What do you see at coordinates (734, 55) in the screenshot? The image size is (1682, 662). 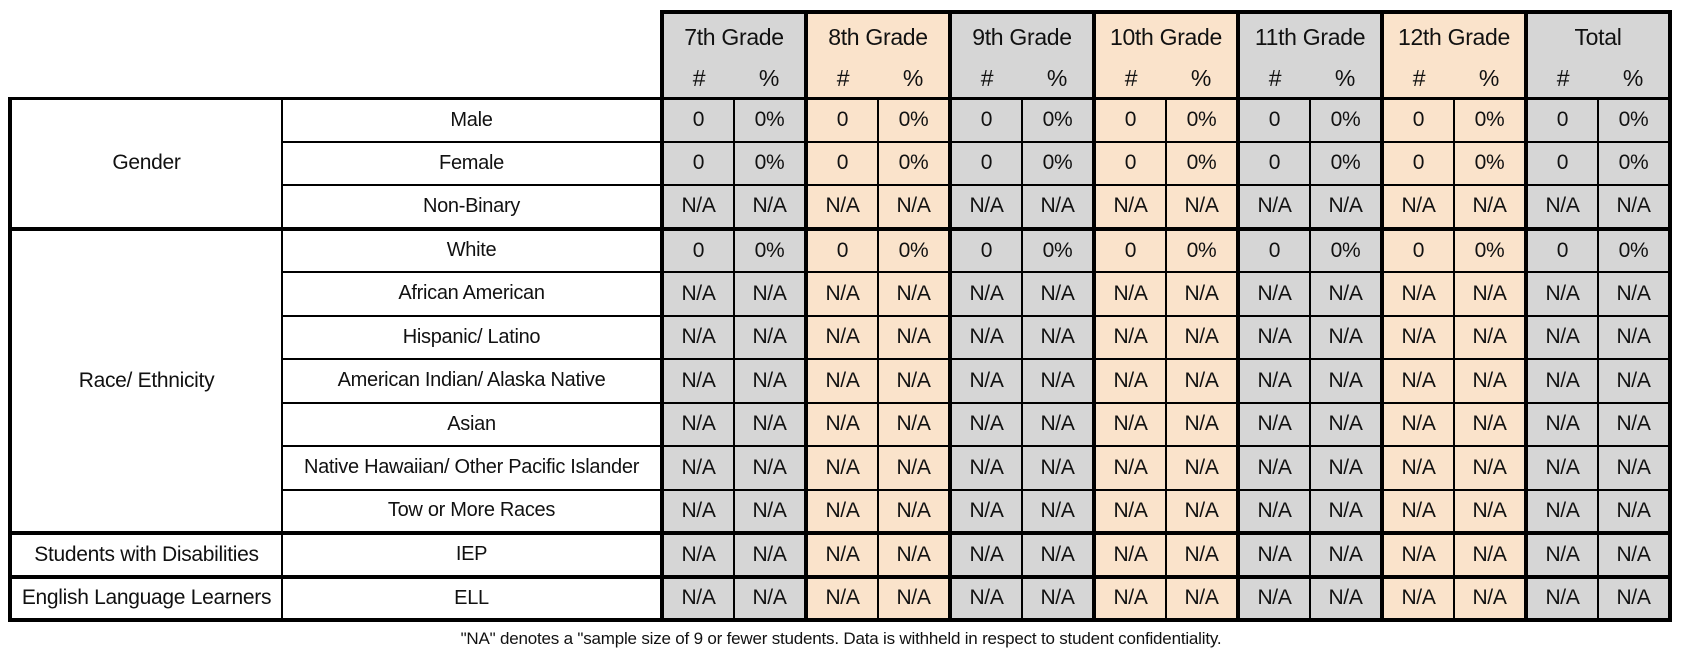 I see `column-group-header: 7th Grade #%` at bounding box center [734, 55].